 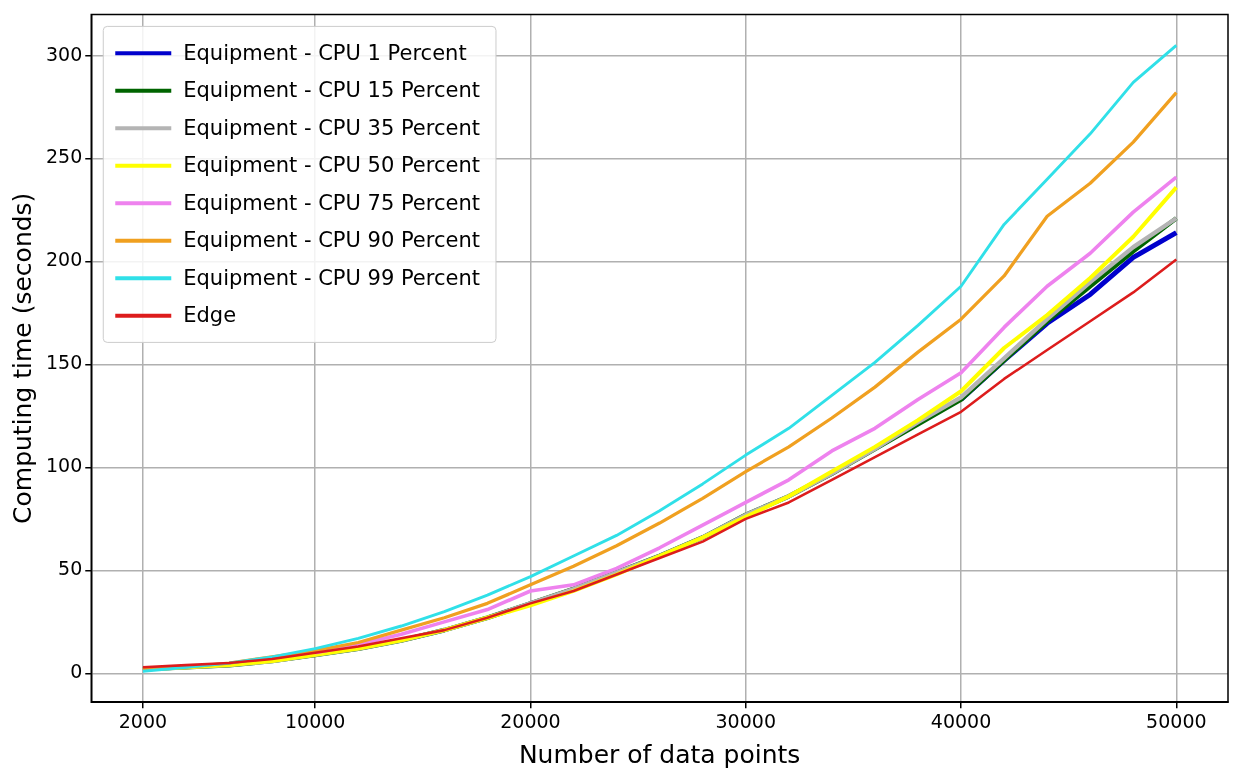 I want to click on x-tick-label: 30000, so click(x=745, y=720).